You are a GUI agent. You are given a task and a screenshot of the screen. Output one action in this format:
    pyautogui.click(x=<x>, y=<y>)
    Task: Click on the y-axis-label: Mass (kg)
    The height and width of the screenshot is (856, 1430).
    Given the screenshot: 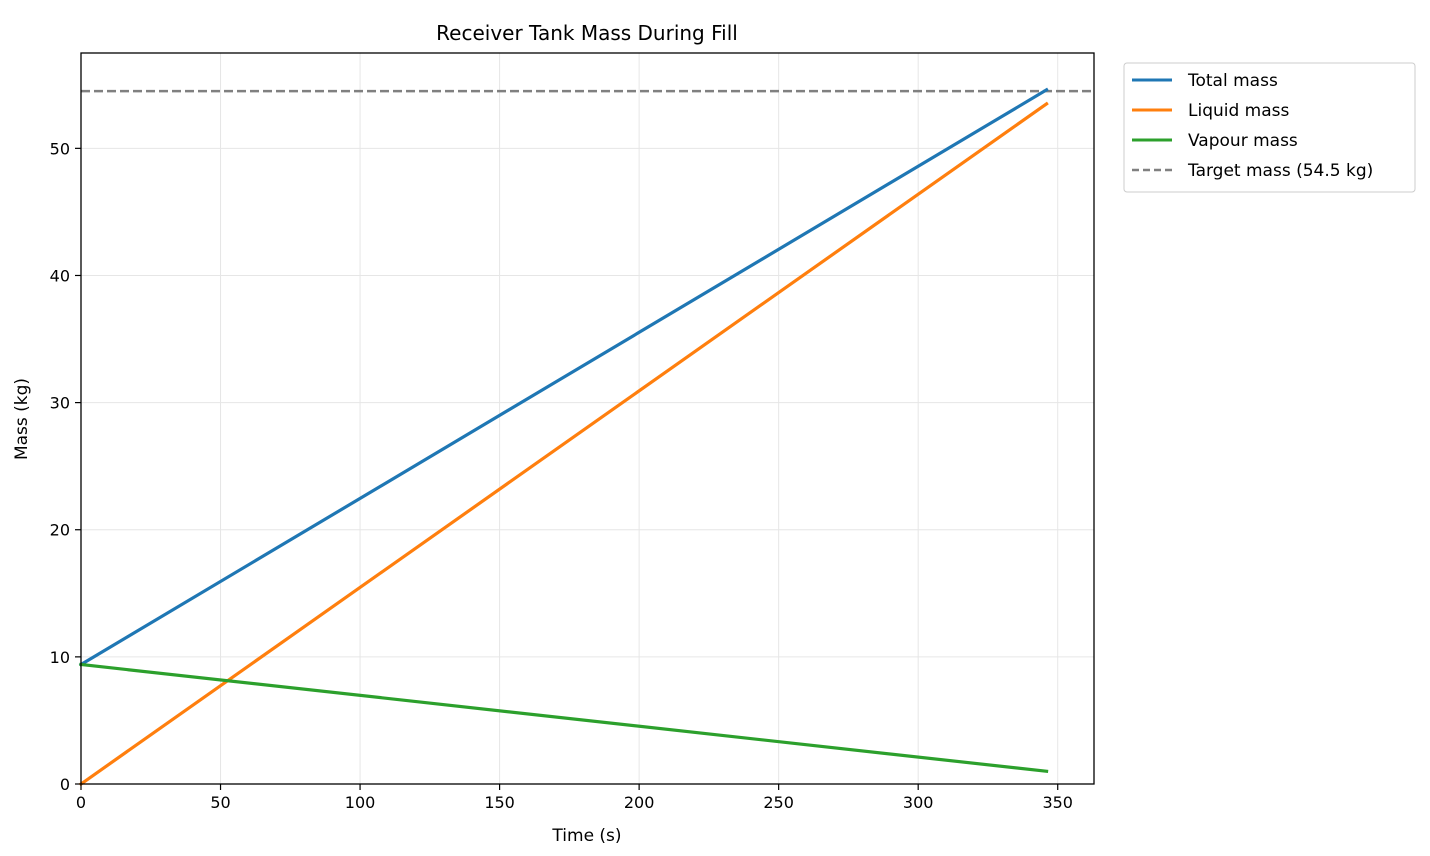 What is the action you would take?
    pyautogui.click(x=22, y=419)
    